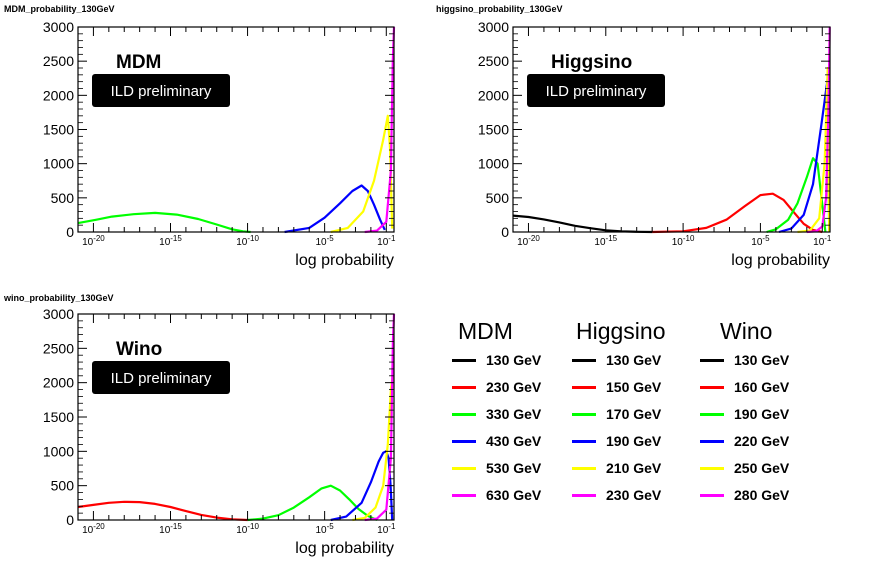  What do you see at coordinates (616, 468) in the screenshot?
I see `legend-entry: 210 GeV` at bounding box center [616, 468].